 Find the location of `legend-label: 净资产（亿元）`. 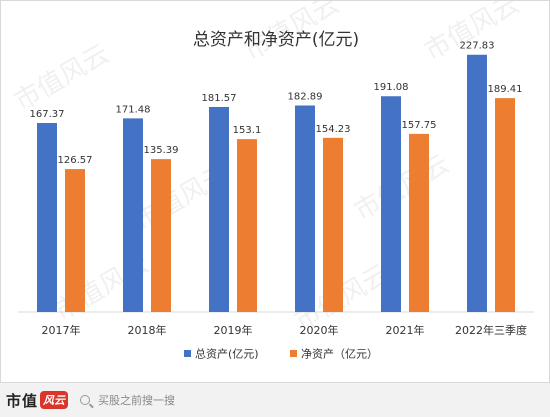

legend-label: 净资产（亿元） is located at coordinates (339, 354).